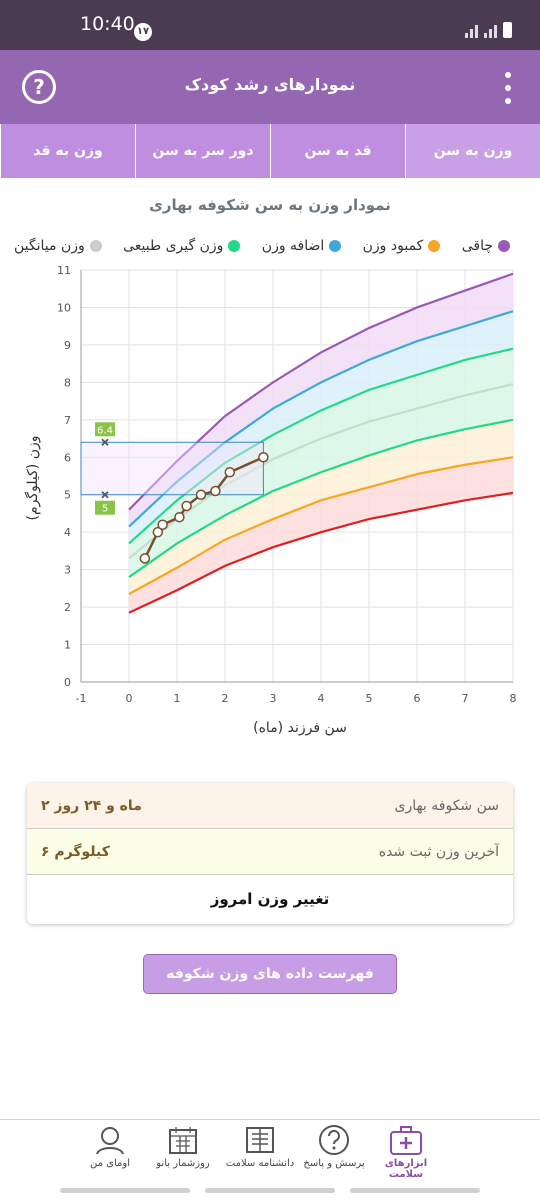  I want to click on nav-encyclopedia: دانشنامه سلامت, so click(260, 1146).